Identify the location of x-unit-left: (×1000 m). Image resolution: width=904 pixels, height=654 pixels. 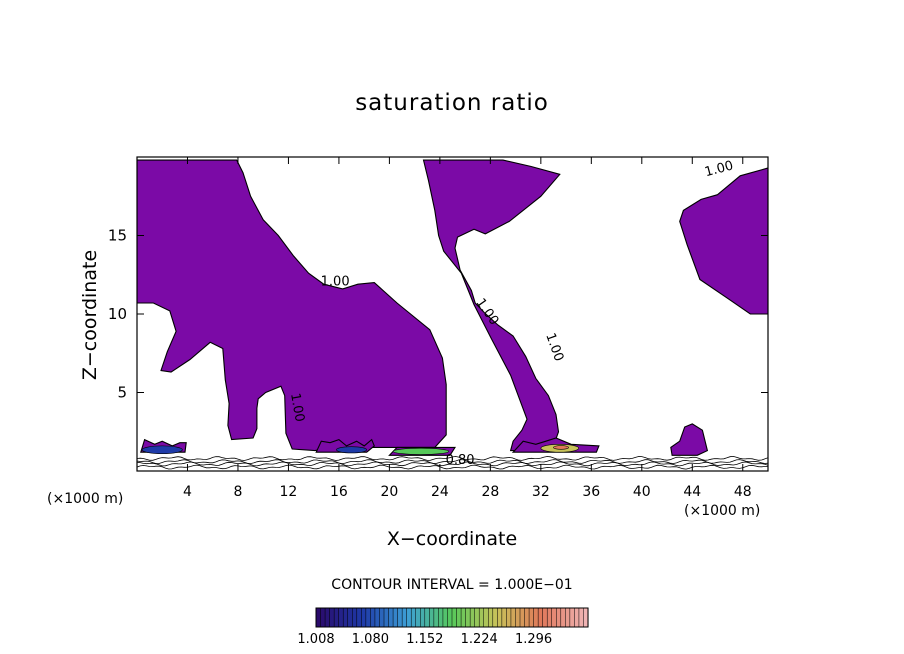
(85, 499).